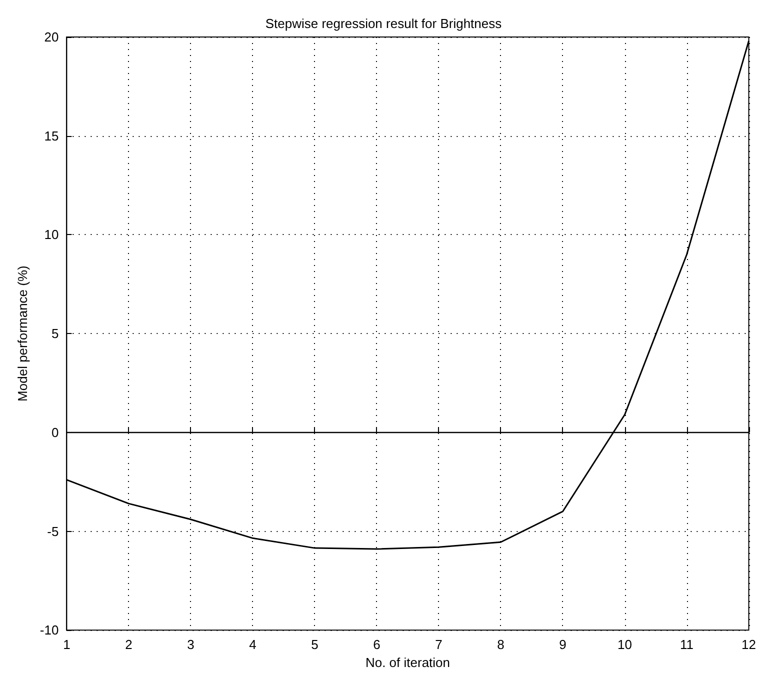 This screenshot has height=682, width=767. What do you see at coordinates (49, 630) in the screenshot?
I see `y-tick-label: -10` at bounding box center [49, 630].